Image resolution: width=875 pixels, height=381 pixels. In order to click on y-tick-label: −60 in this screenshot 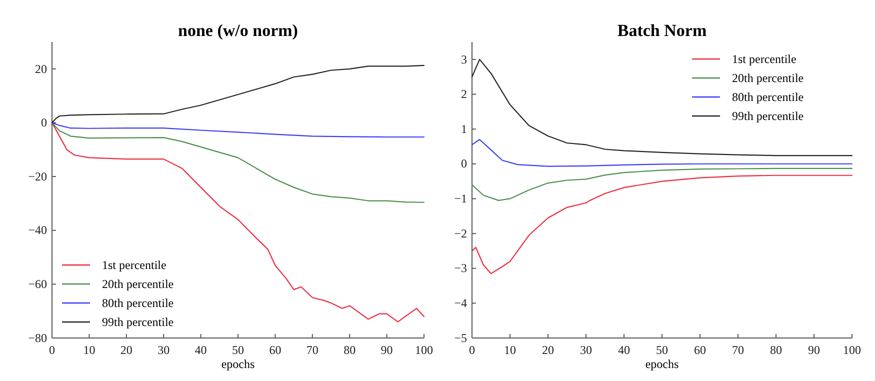, I will do `click(37, 284)`.